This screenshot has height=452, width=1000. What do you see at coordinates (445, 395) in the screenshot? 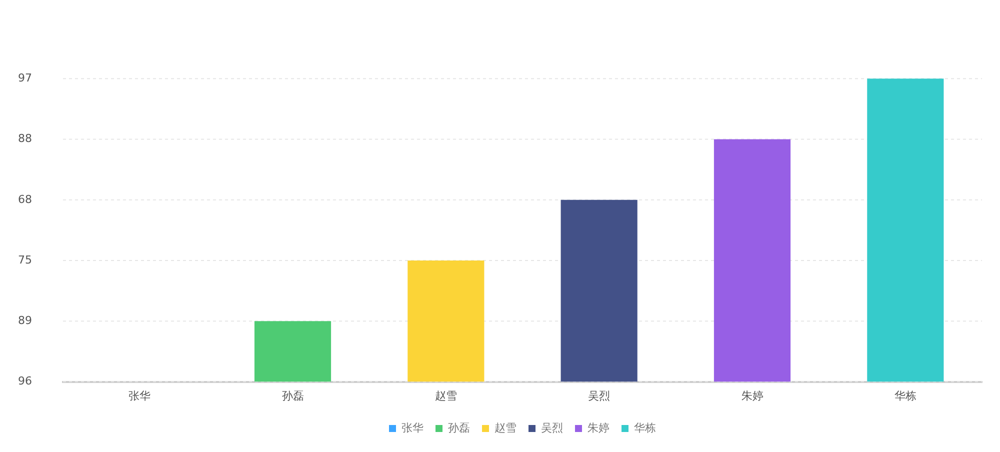
I see `x-tick-label: 赵雪` at bounding box center [445, 395].